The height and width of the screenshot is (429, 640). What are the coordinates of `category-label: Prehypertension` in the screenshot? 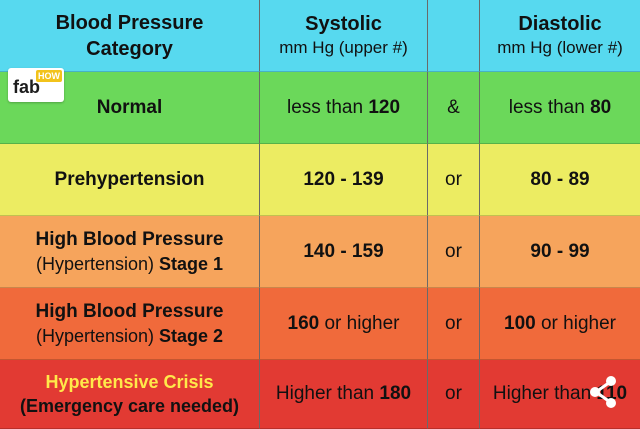 It's located at (129, 179).